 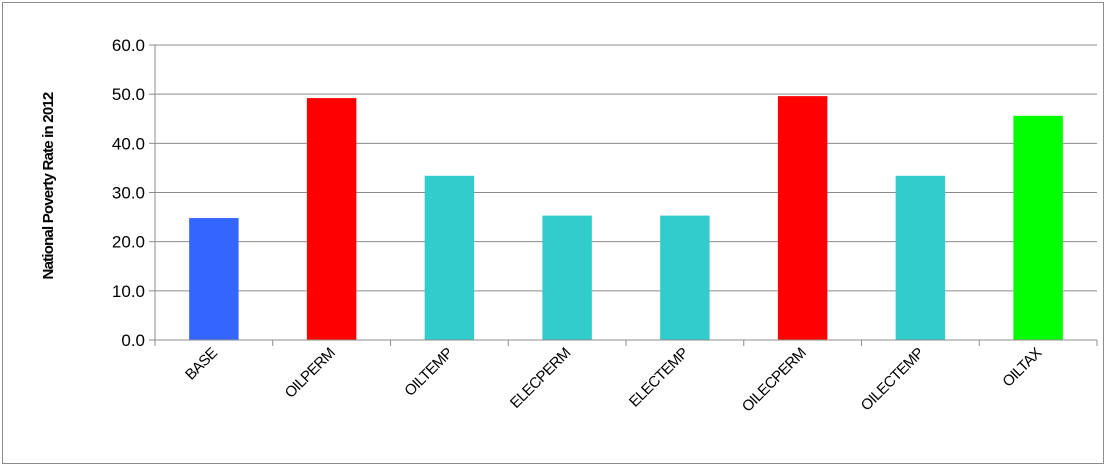 I want to click on y-tick-label: 50.0, so click(x=128, y=94).